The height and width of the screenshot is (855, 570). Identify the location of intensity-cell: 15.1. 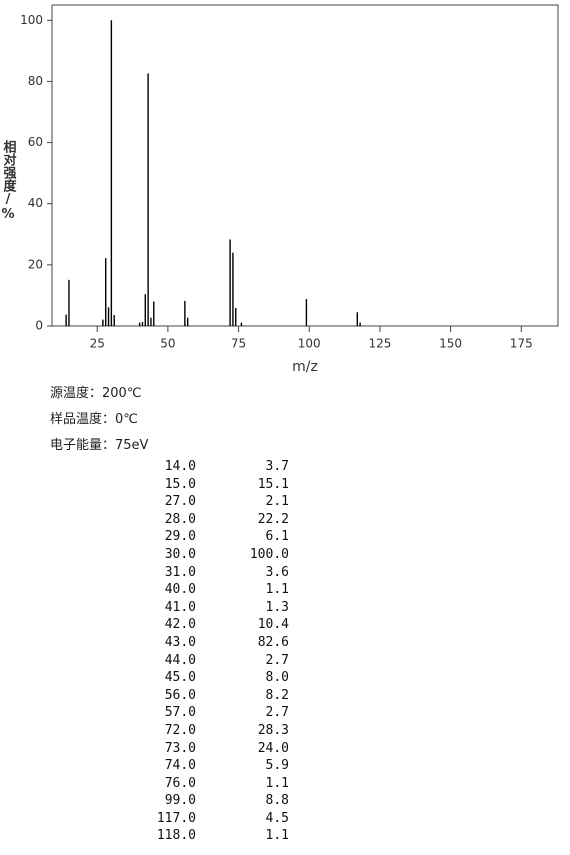
(273, 484).